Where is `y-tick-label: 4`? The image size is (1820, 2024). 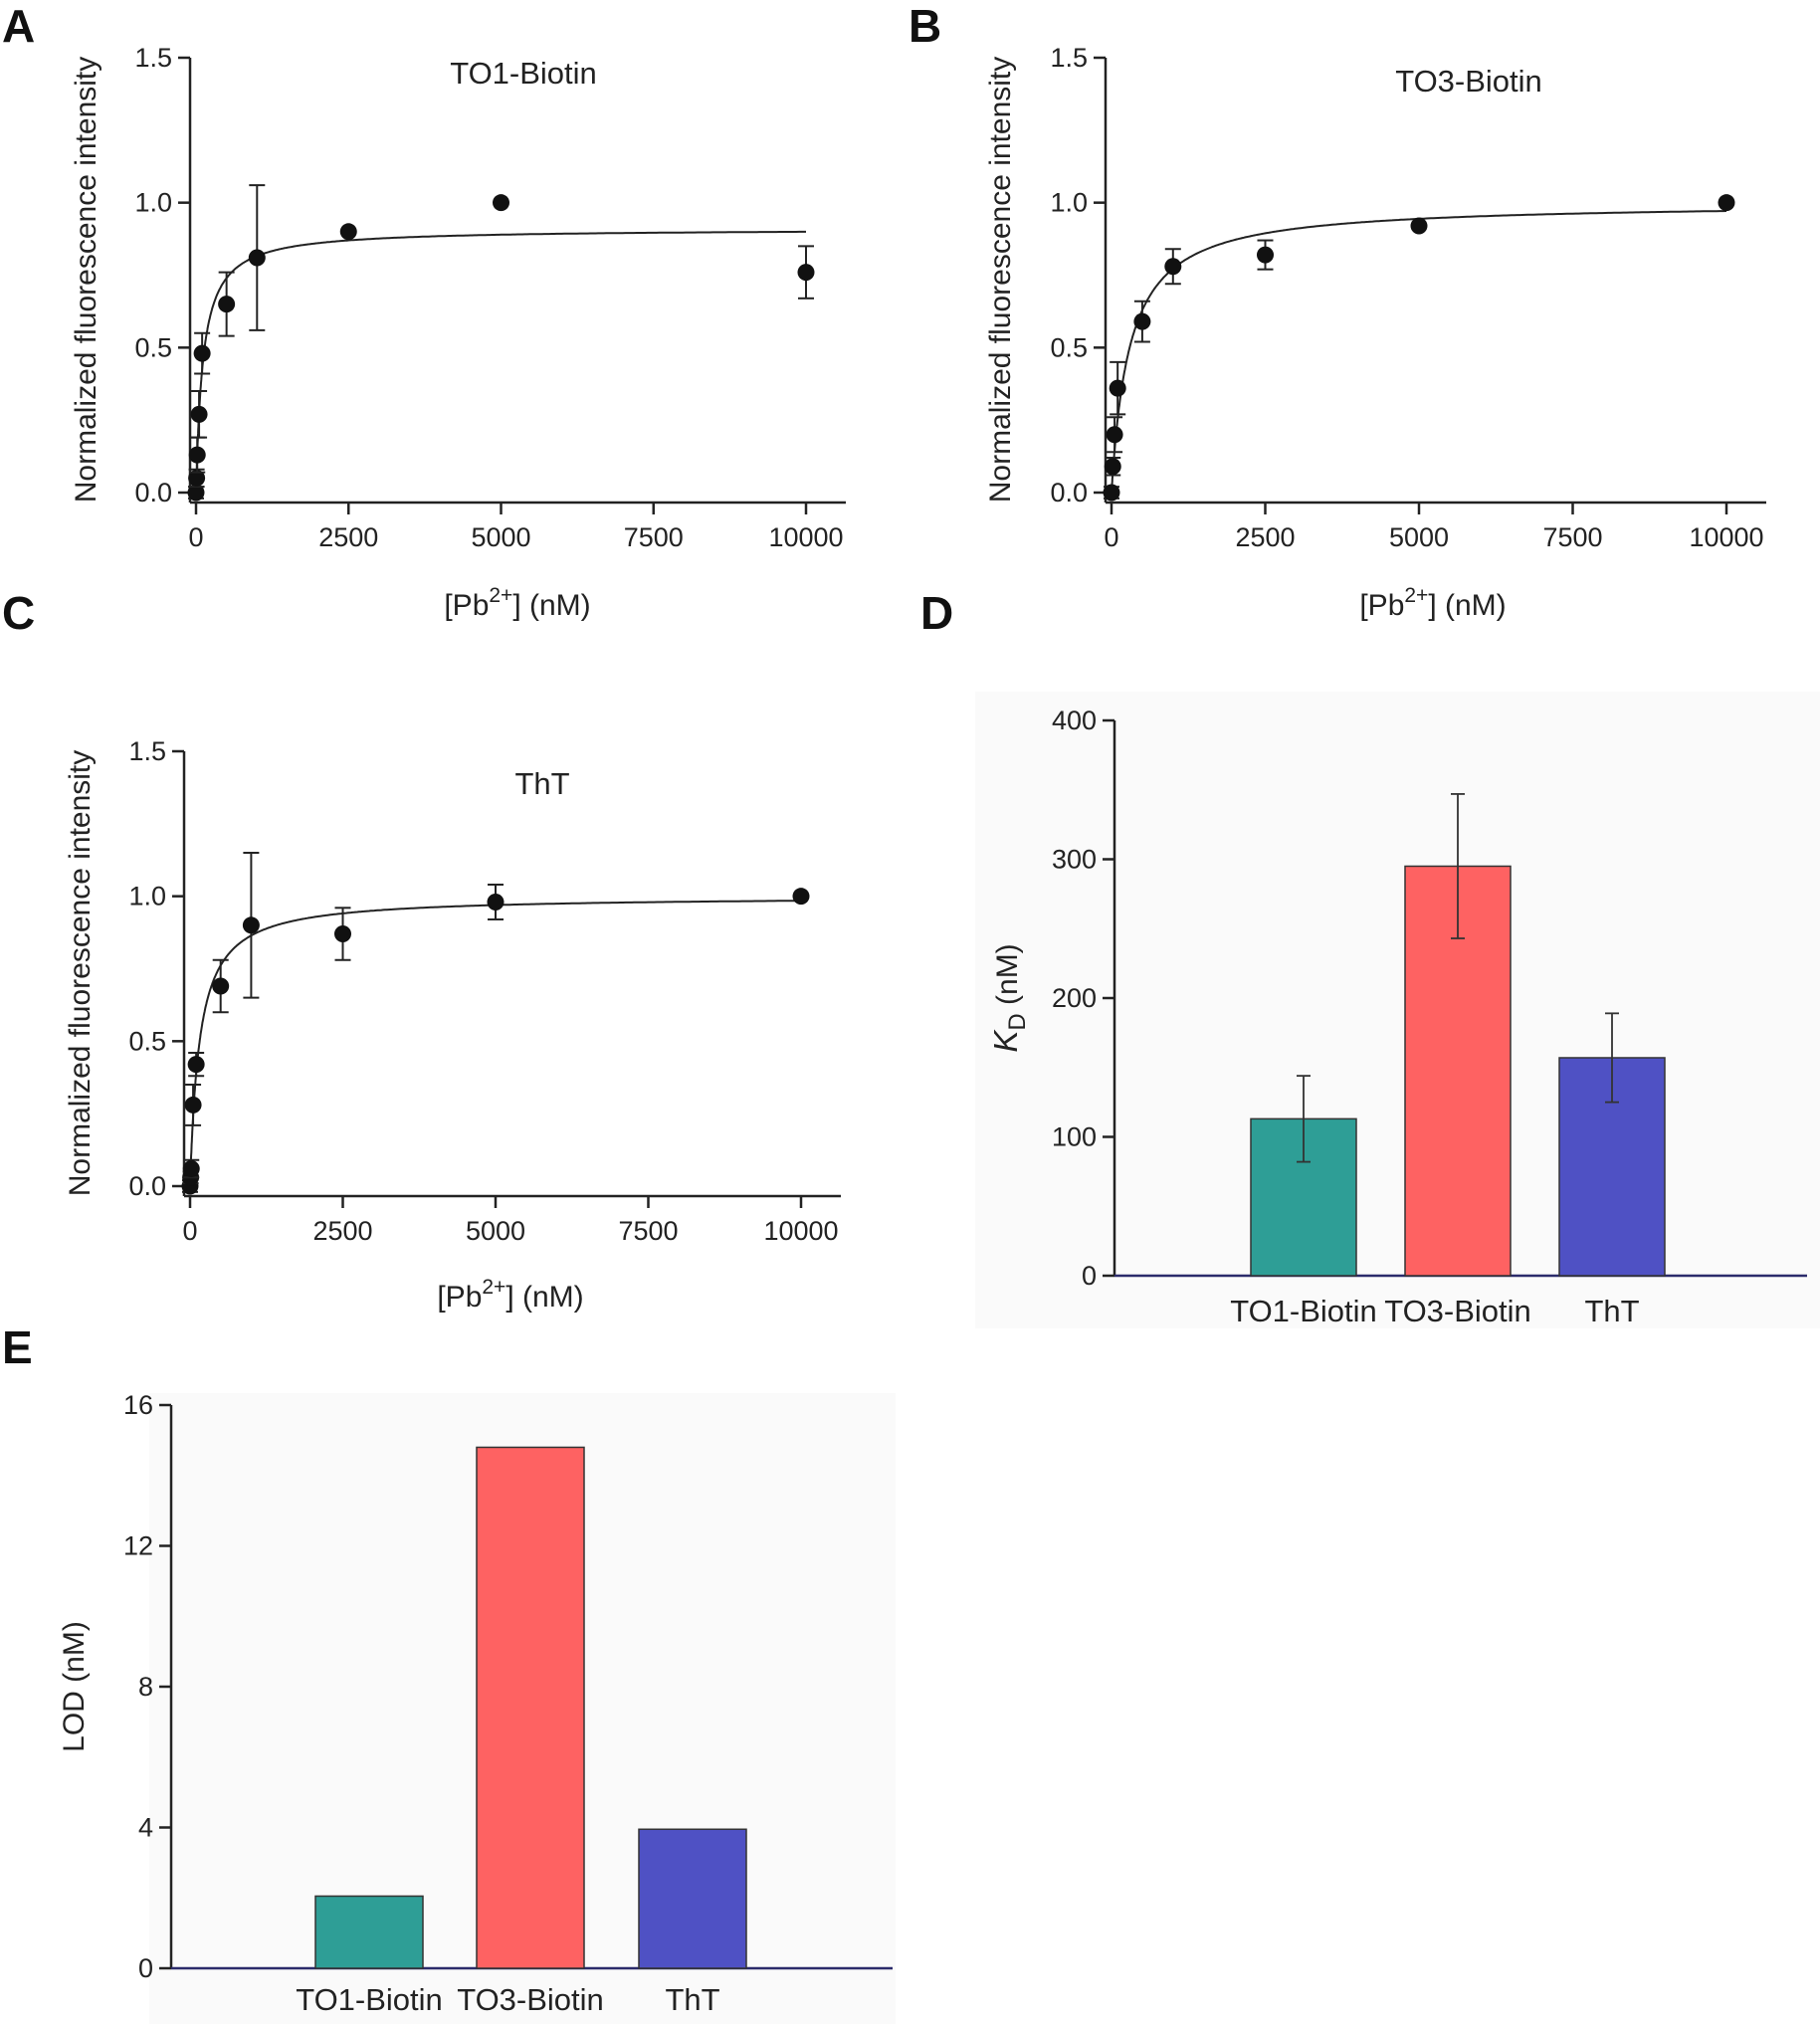
y-tick-label: 4 is located at coordinates (145, 1828).